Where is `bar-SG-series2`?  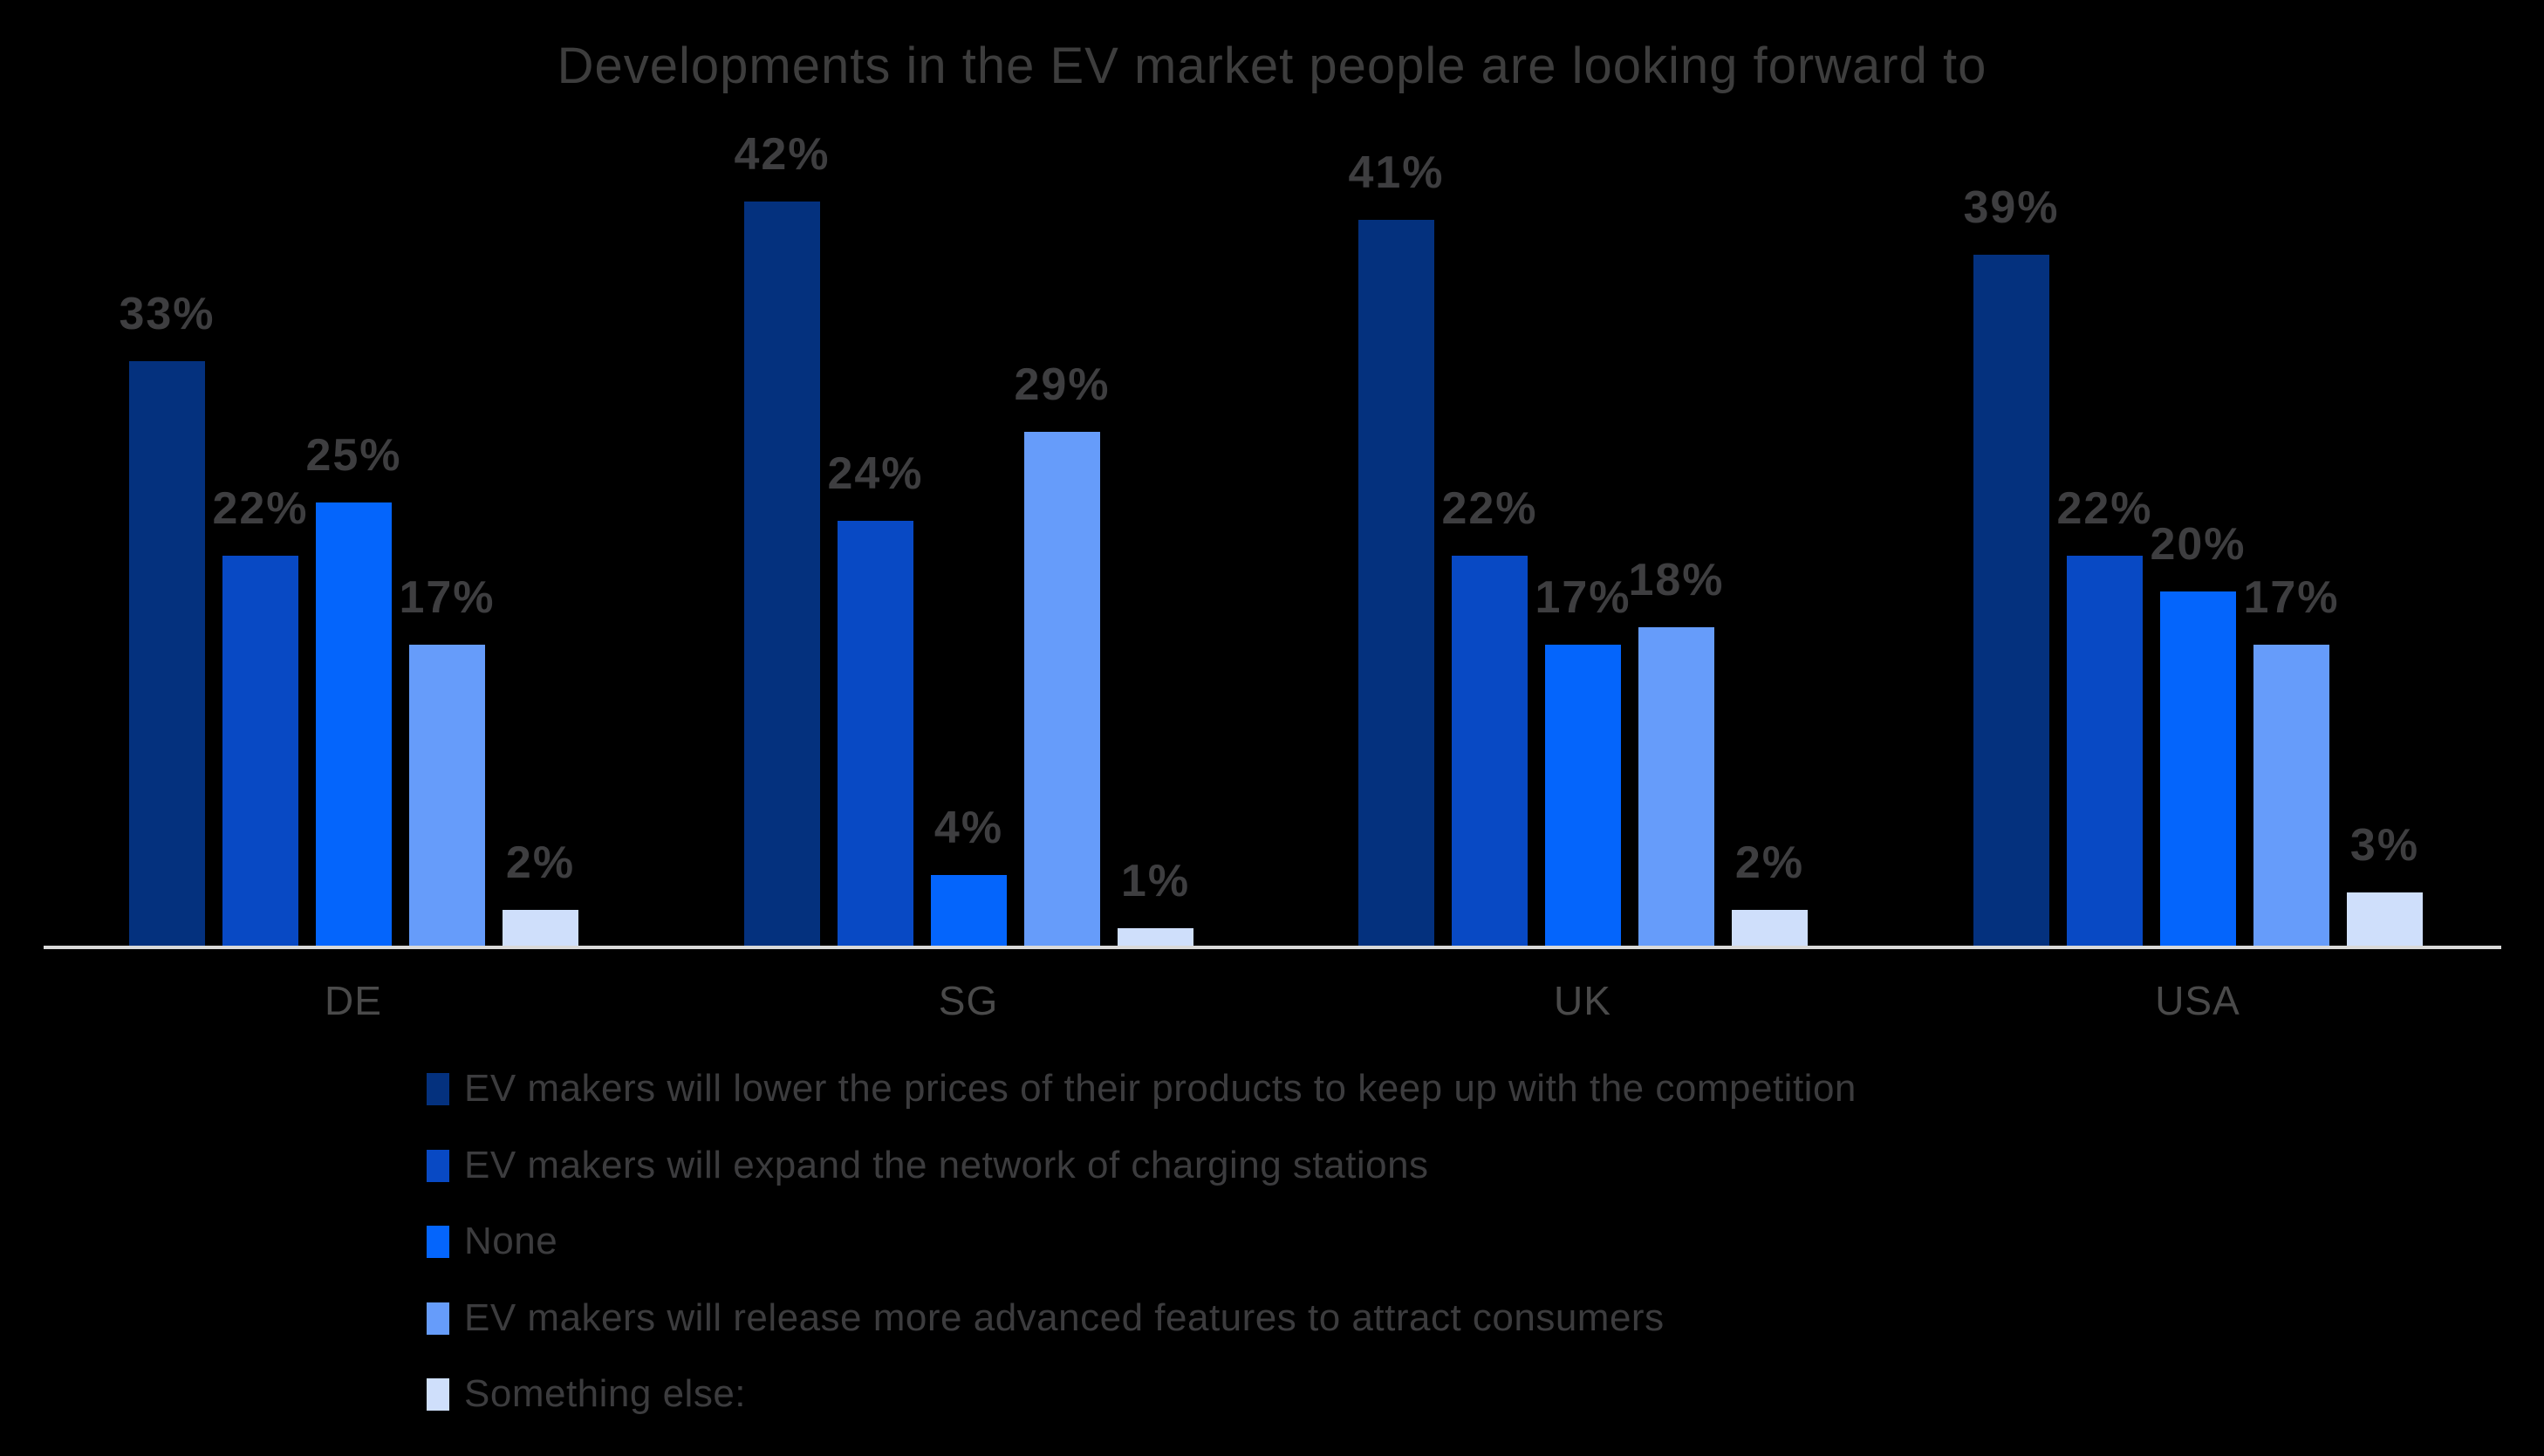
bar-SG-series2 is located at coordinates (875, 733).